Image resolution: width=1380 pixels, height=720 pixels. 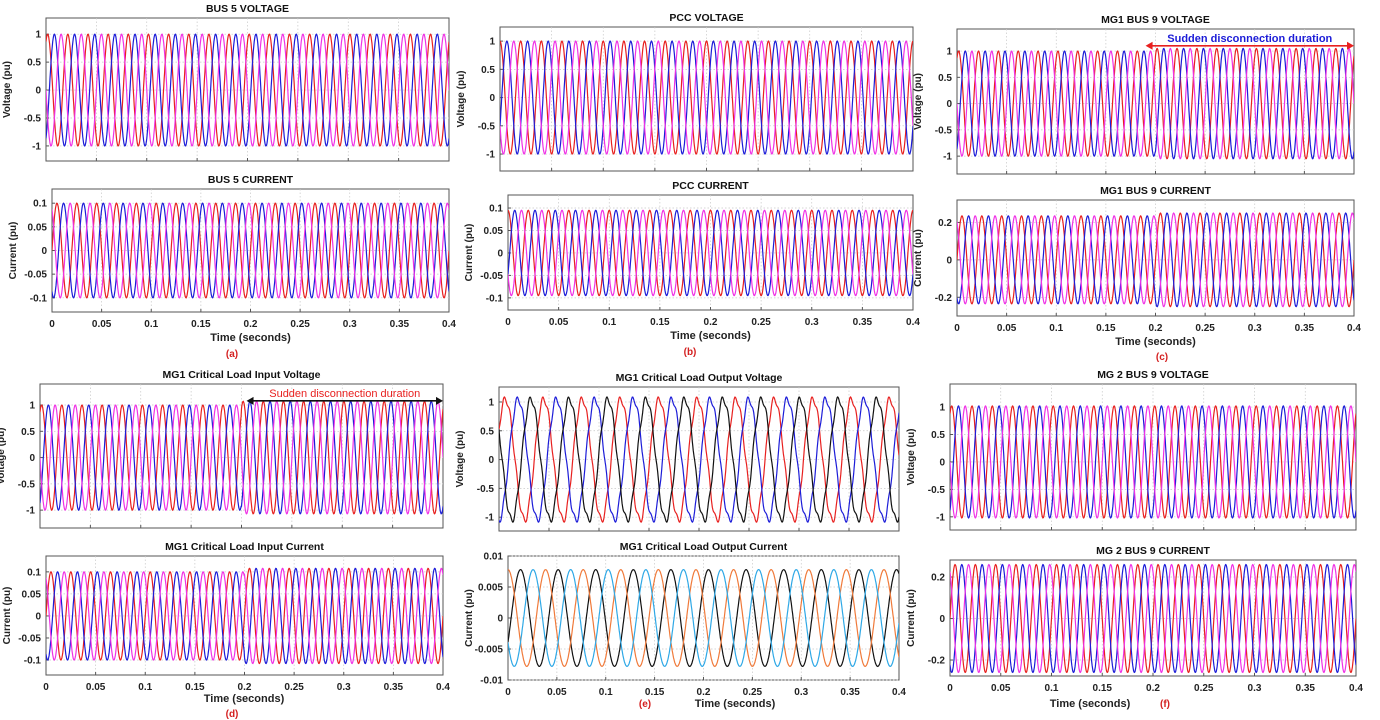 What do you see at coordinates (645, 704) in the screenshot?
I see `panel-label: (e)` at bounding box center [645, 704].